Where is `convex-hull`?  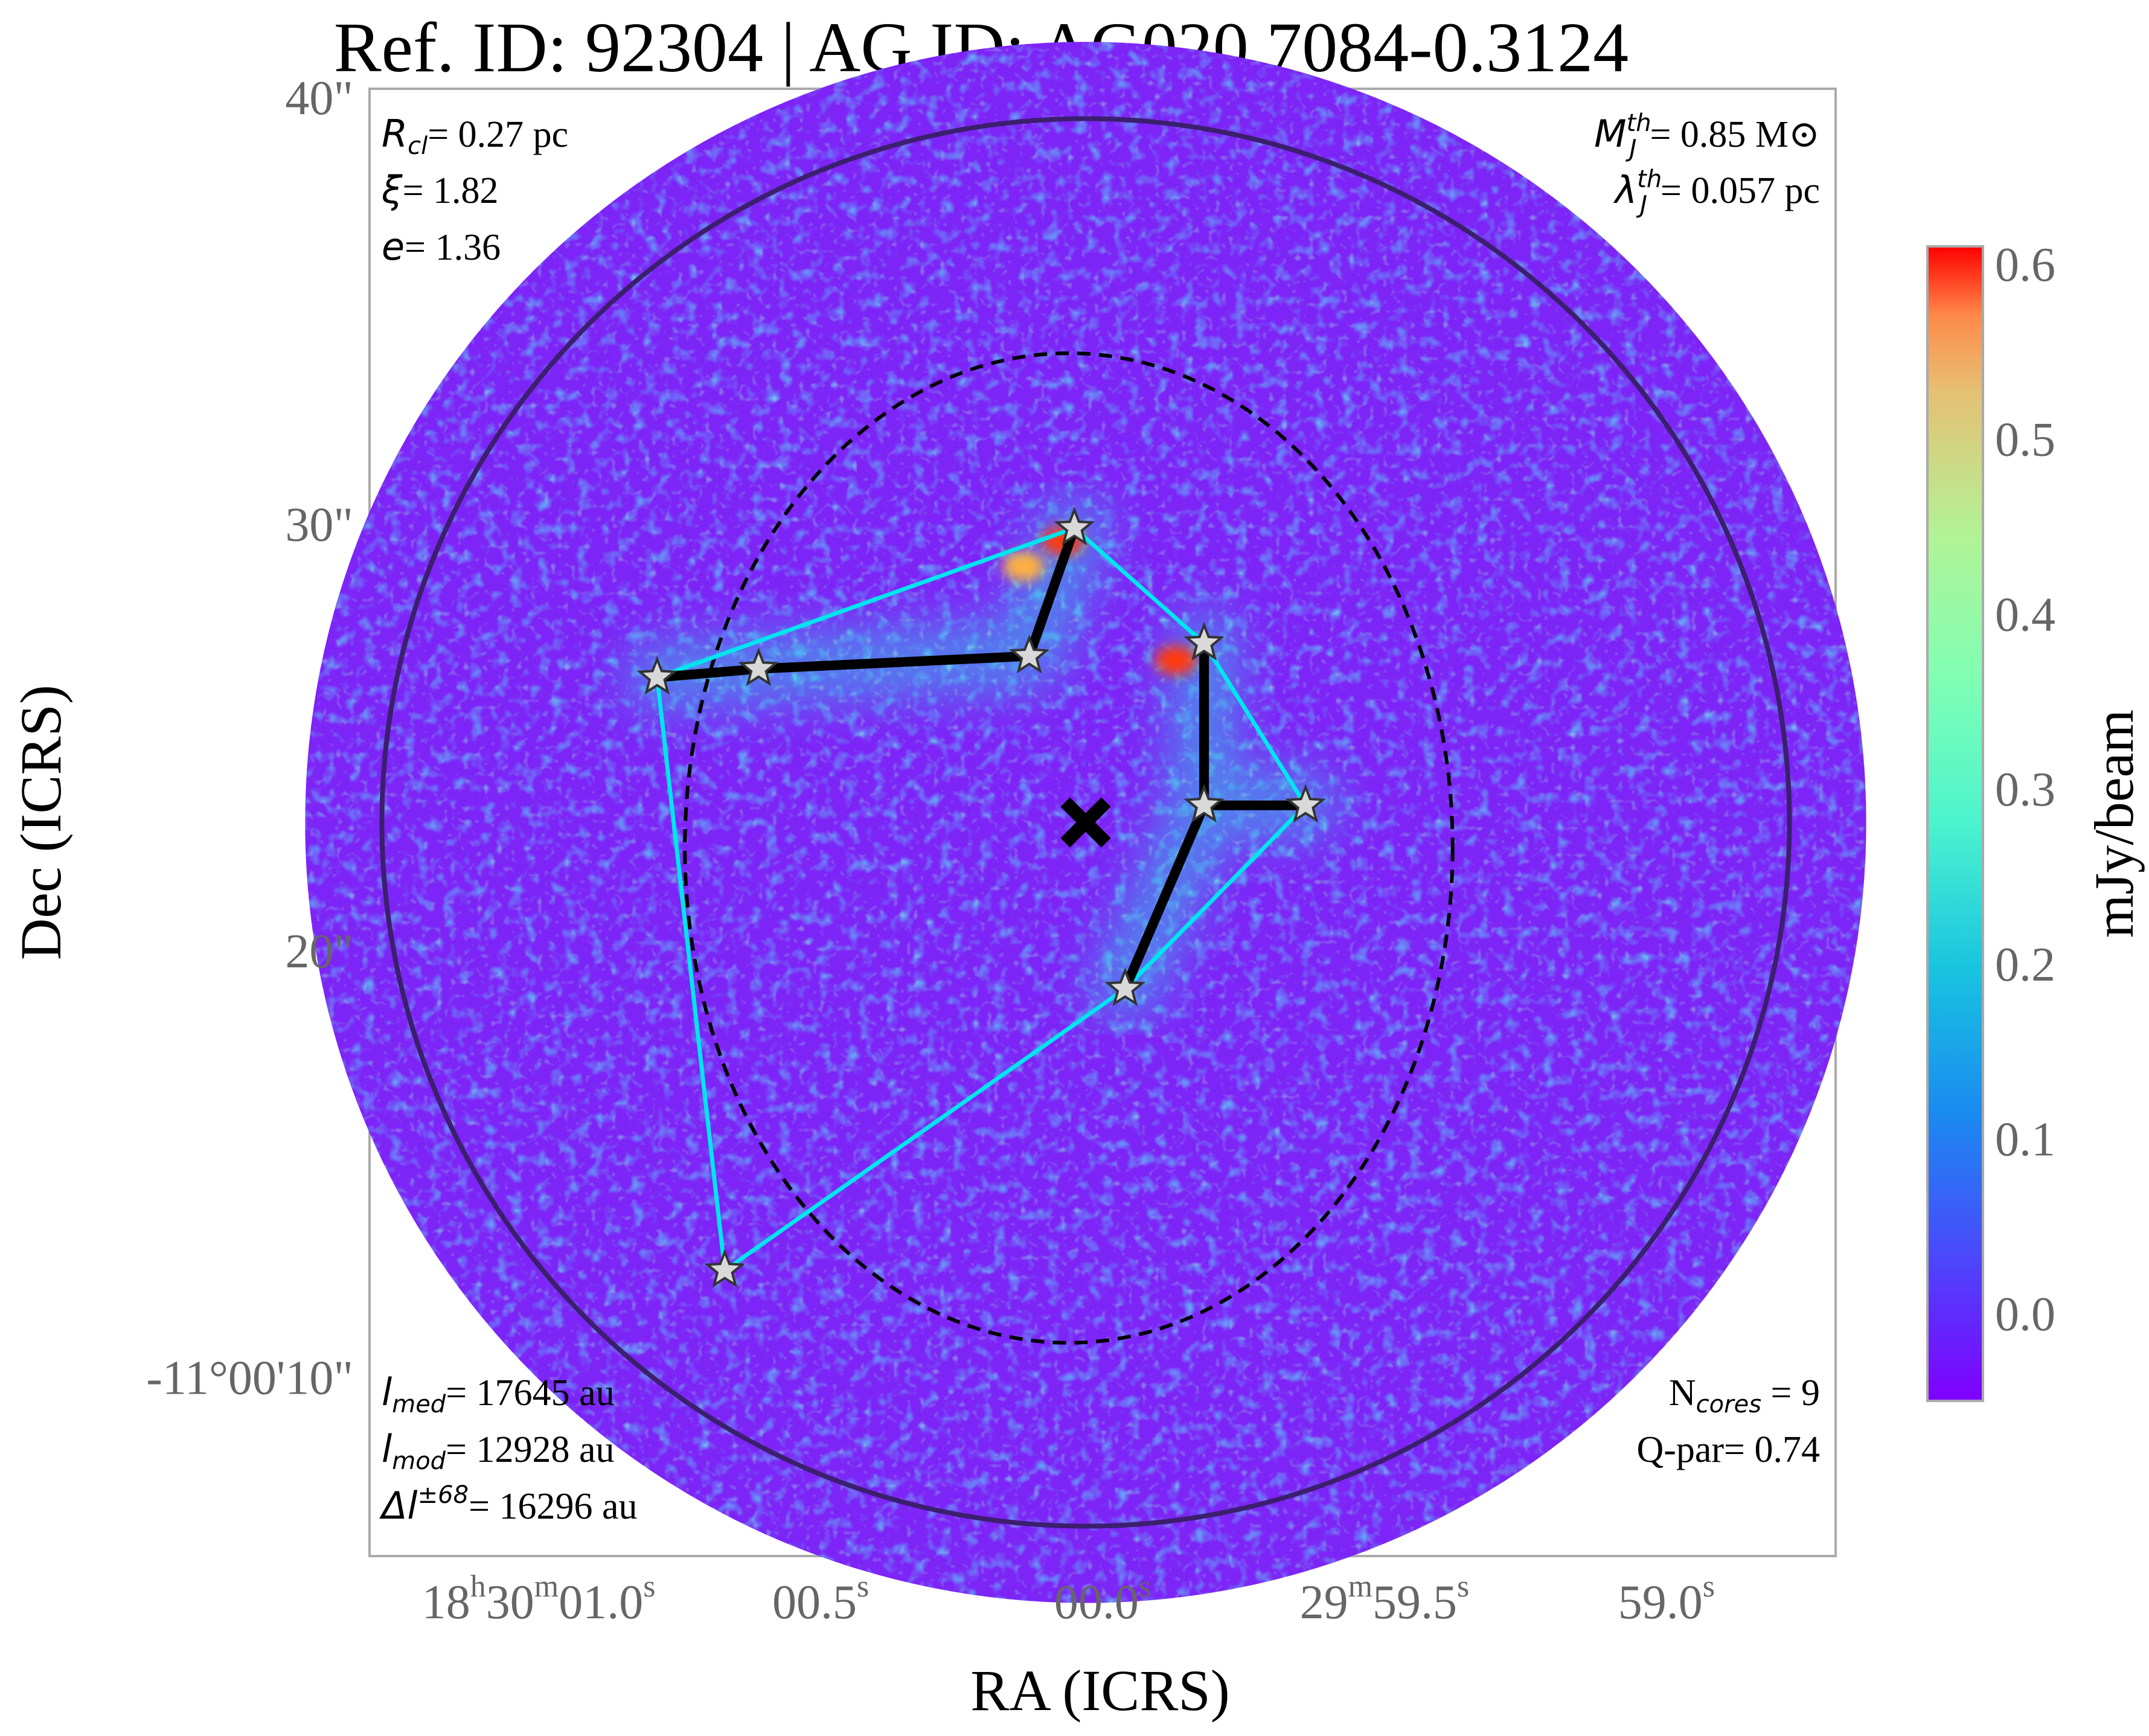
convex-hull is located at coordinates (981, 899).